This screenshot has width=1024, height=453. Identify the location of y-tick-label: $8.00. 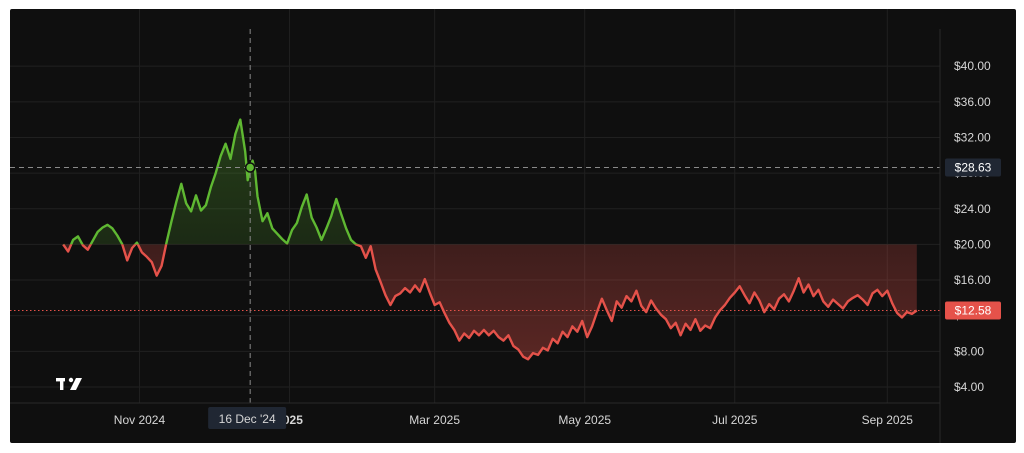
(969, 351).